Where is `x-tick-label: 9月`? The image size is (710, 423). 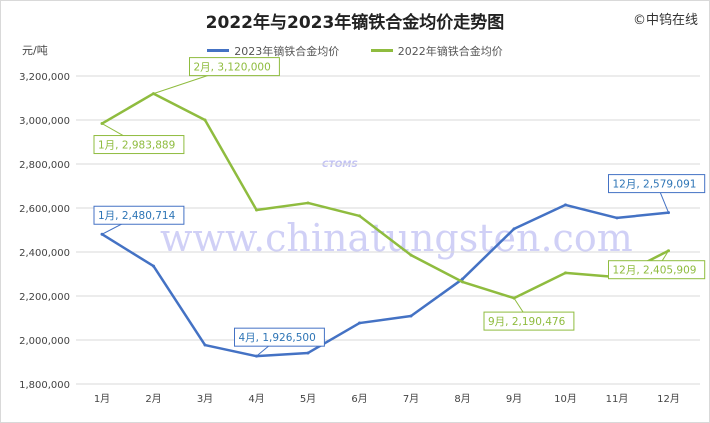 x-tick-label: 9月 is located at coordinates (514, 399).